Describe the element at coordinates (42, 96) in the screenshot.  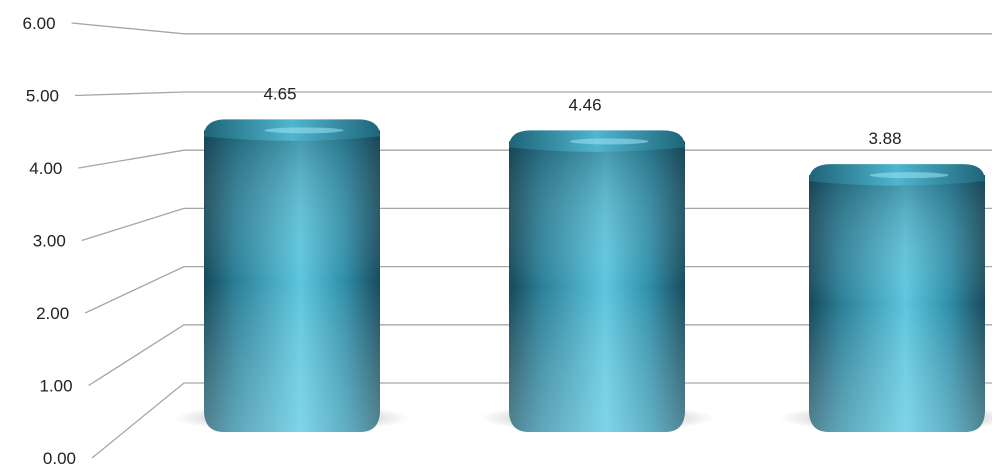
I see `y-tick-label: 5.00` at that location.